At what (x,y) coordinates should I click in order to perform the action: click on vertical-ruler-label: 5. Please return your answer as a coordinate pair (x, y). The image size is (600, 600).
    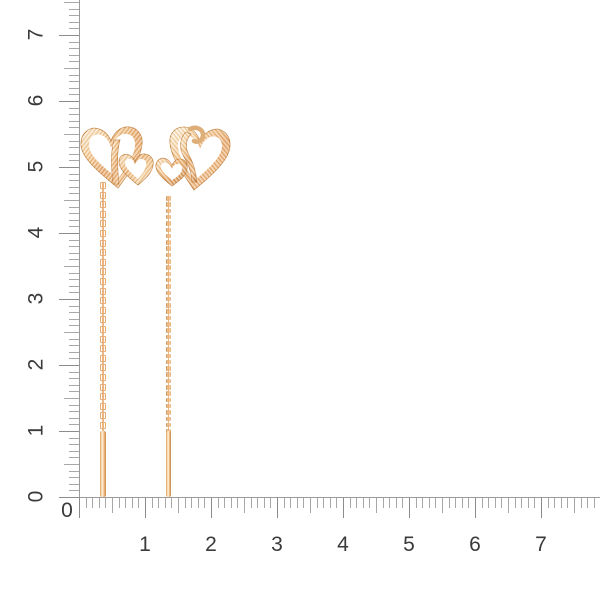
    Looking at the image, I should click on (36, 166).